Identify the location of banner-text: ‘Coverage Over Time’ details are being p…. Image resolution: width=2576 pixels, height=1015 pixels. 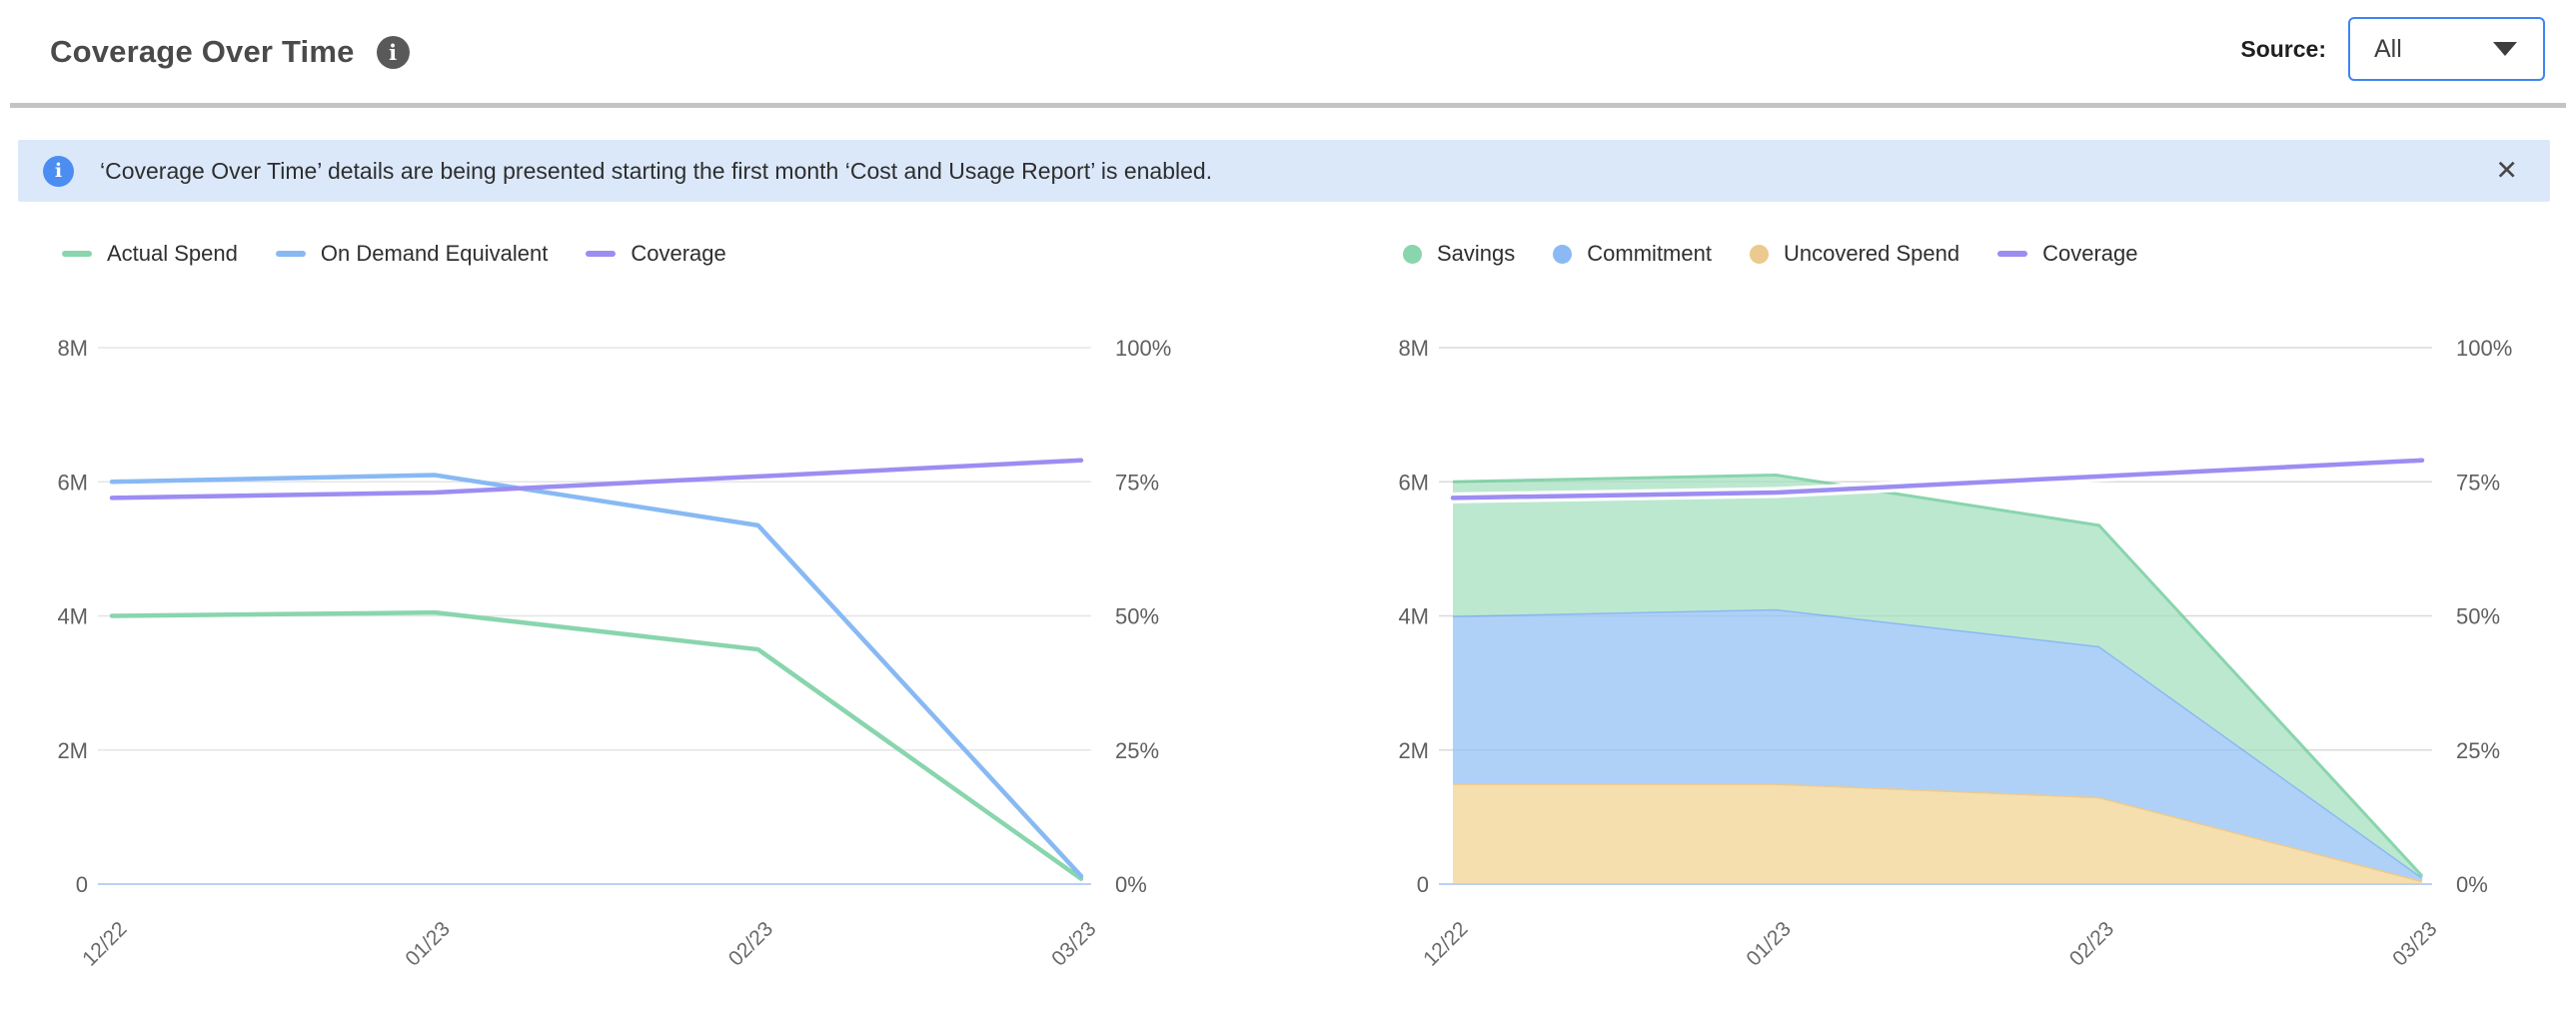
(656, 170).